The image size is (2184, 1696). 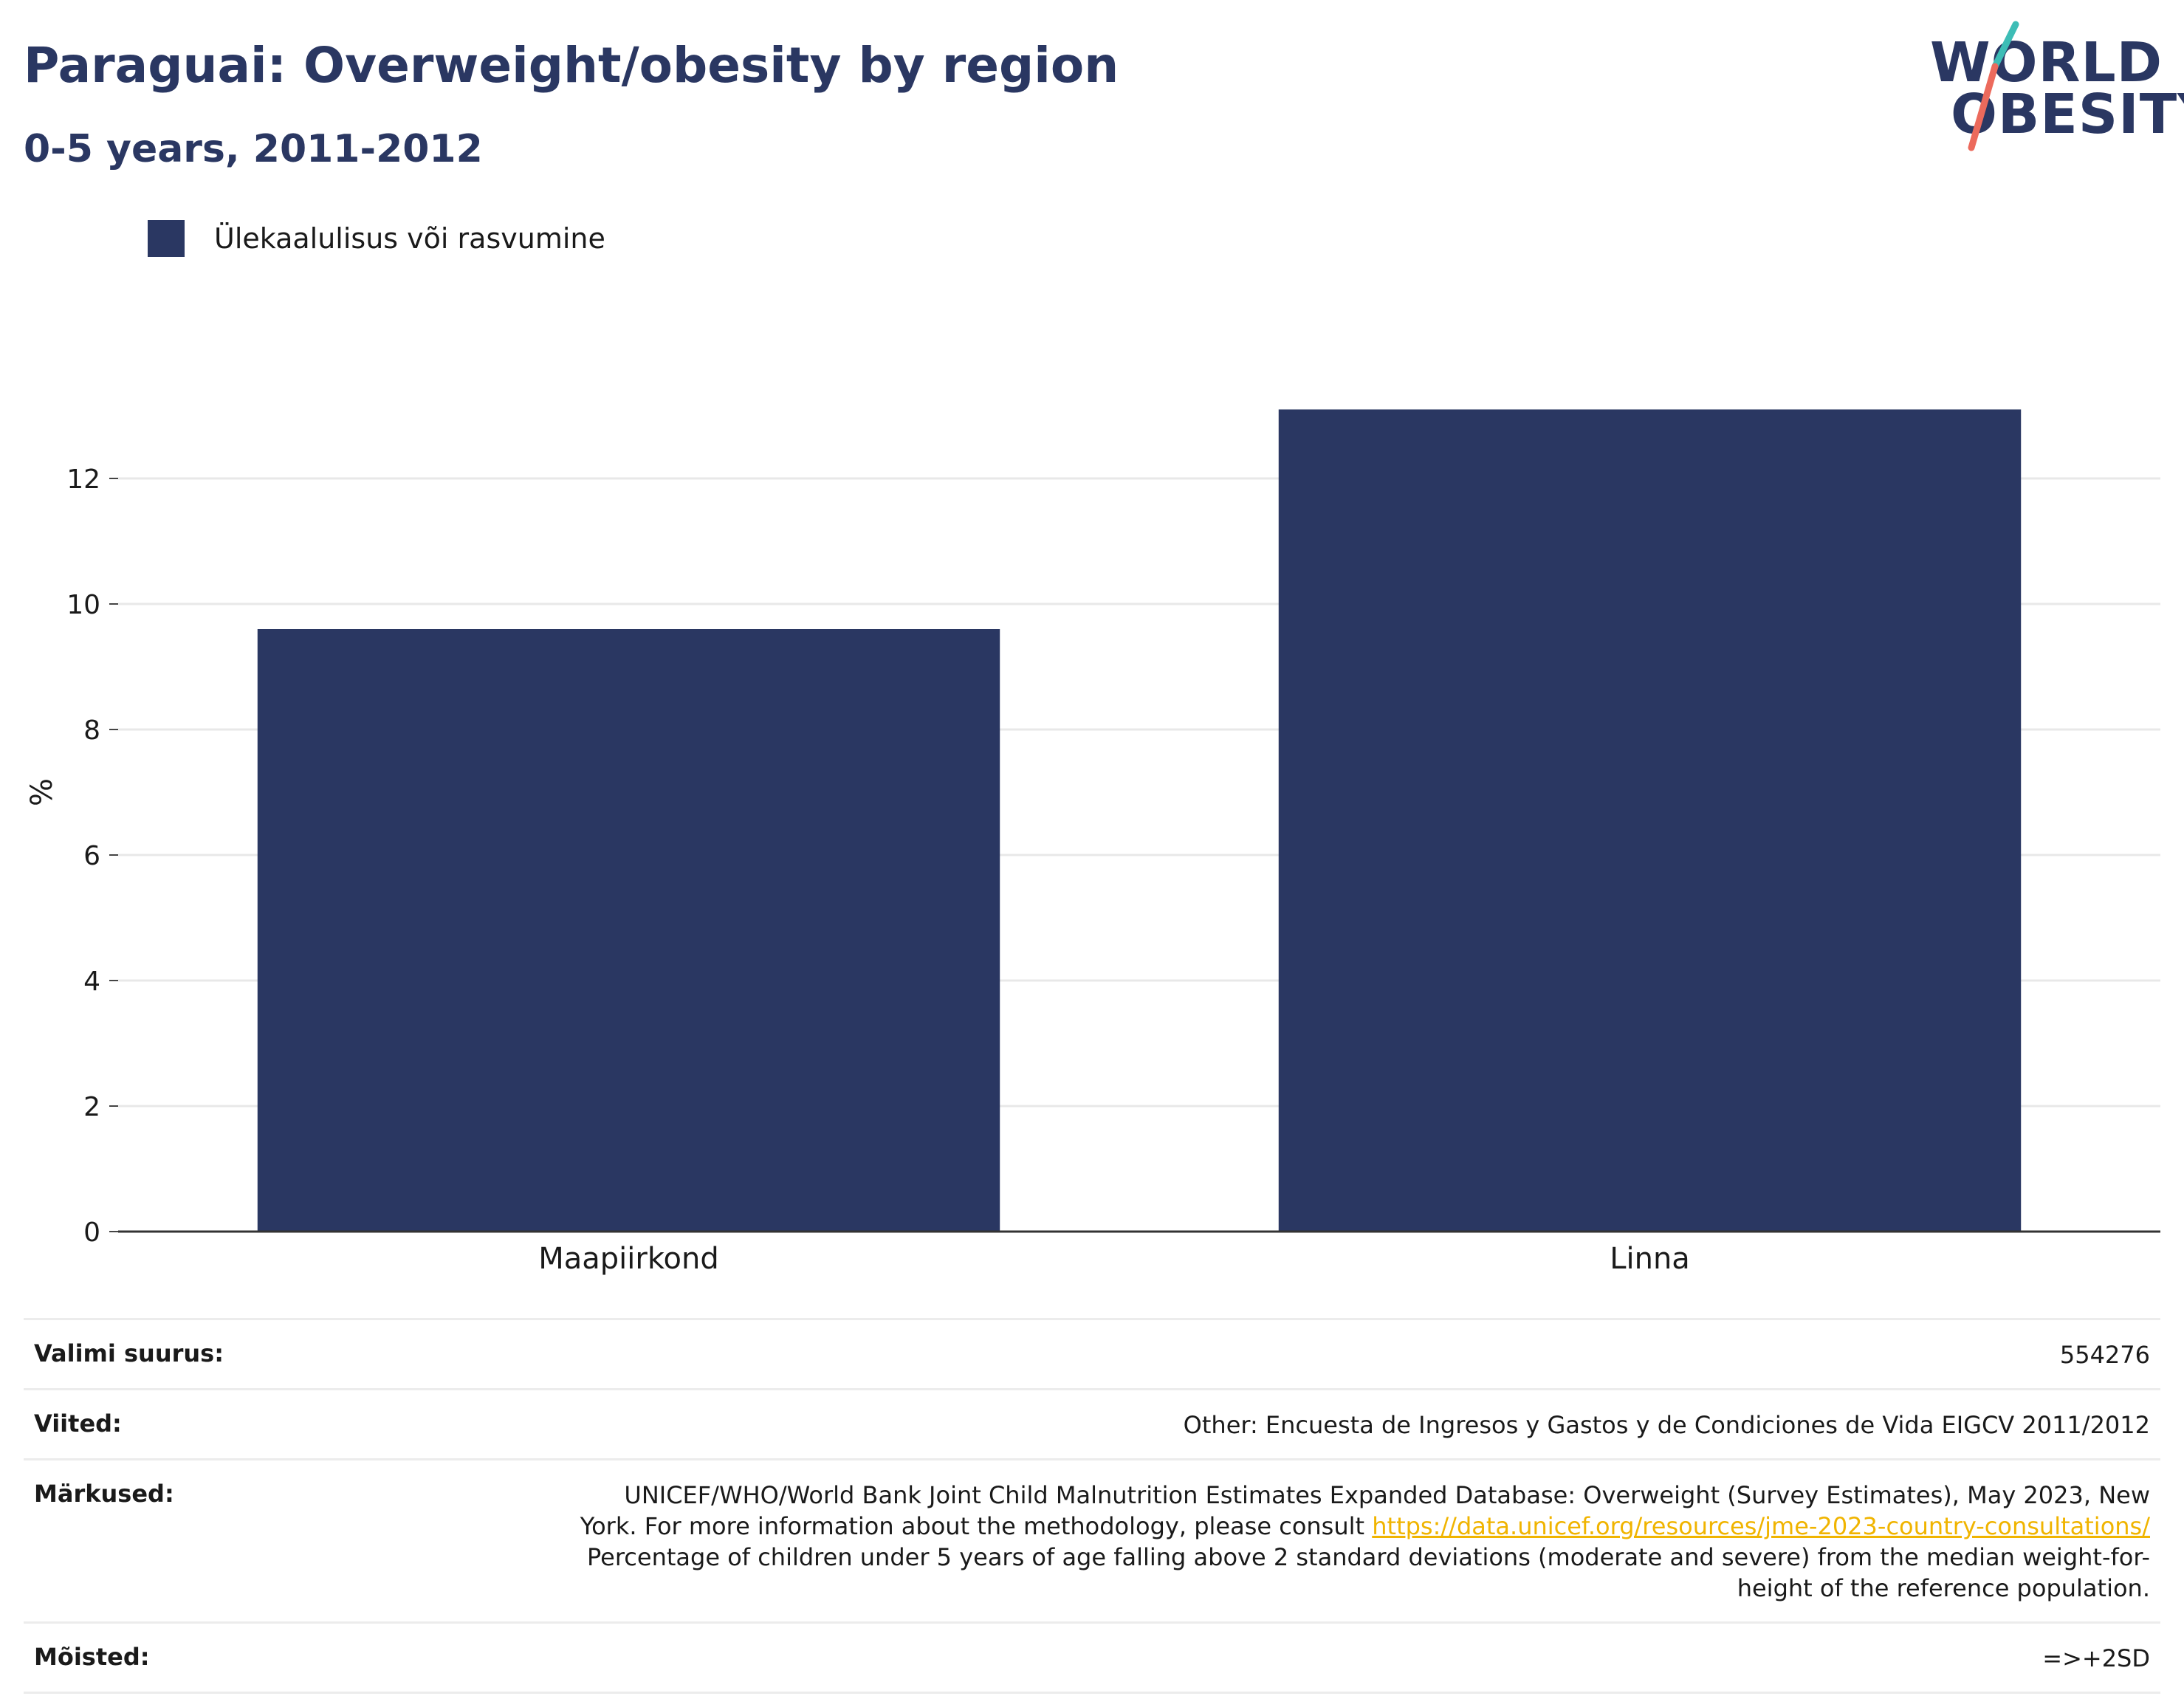 What do you see at coordinates (1092, 1353) in the screenshot?
I see `info-row-sample-size: Valimi suurus: 554276` at bounding box center [1092, 1353].